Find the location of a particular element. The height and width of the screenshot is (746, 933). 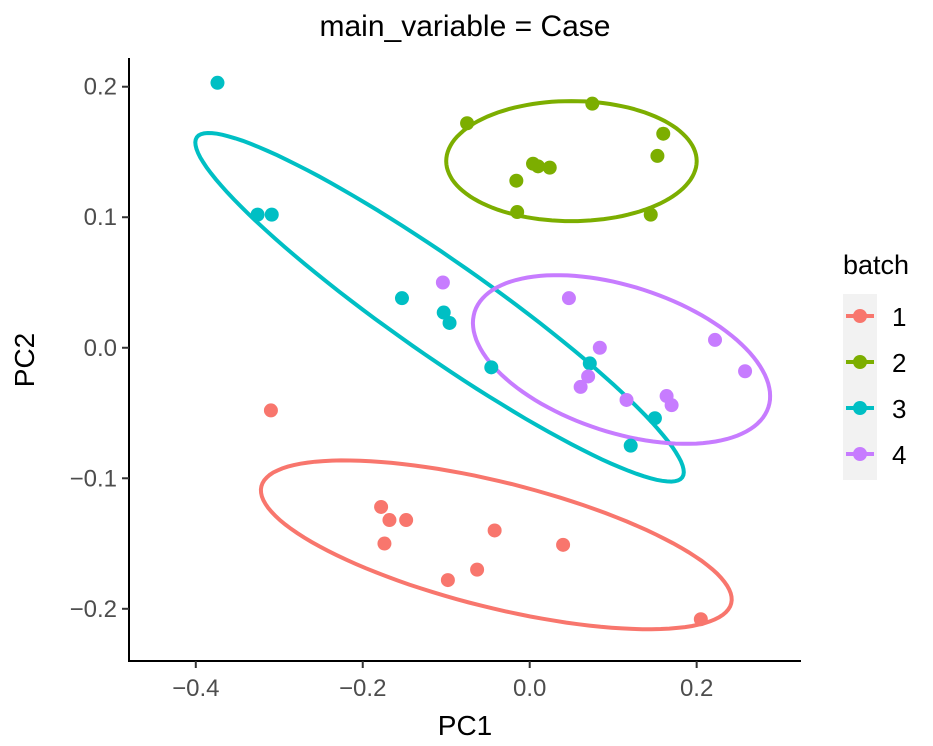

legend-label-4: 4 is located at coordinates (899, 455).